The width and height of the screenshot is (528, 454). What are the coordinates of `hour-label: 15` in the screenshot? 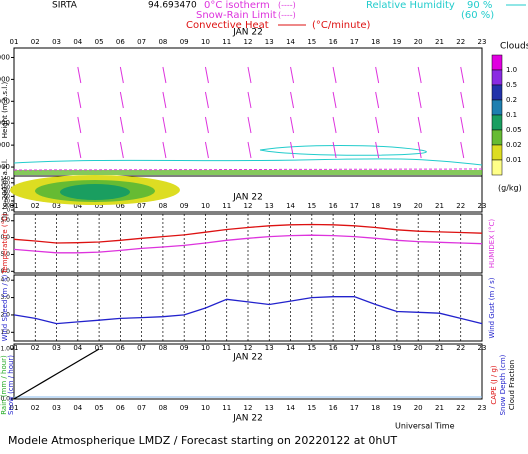 It's located at (311, 206).